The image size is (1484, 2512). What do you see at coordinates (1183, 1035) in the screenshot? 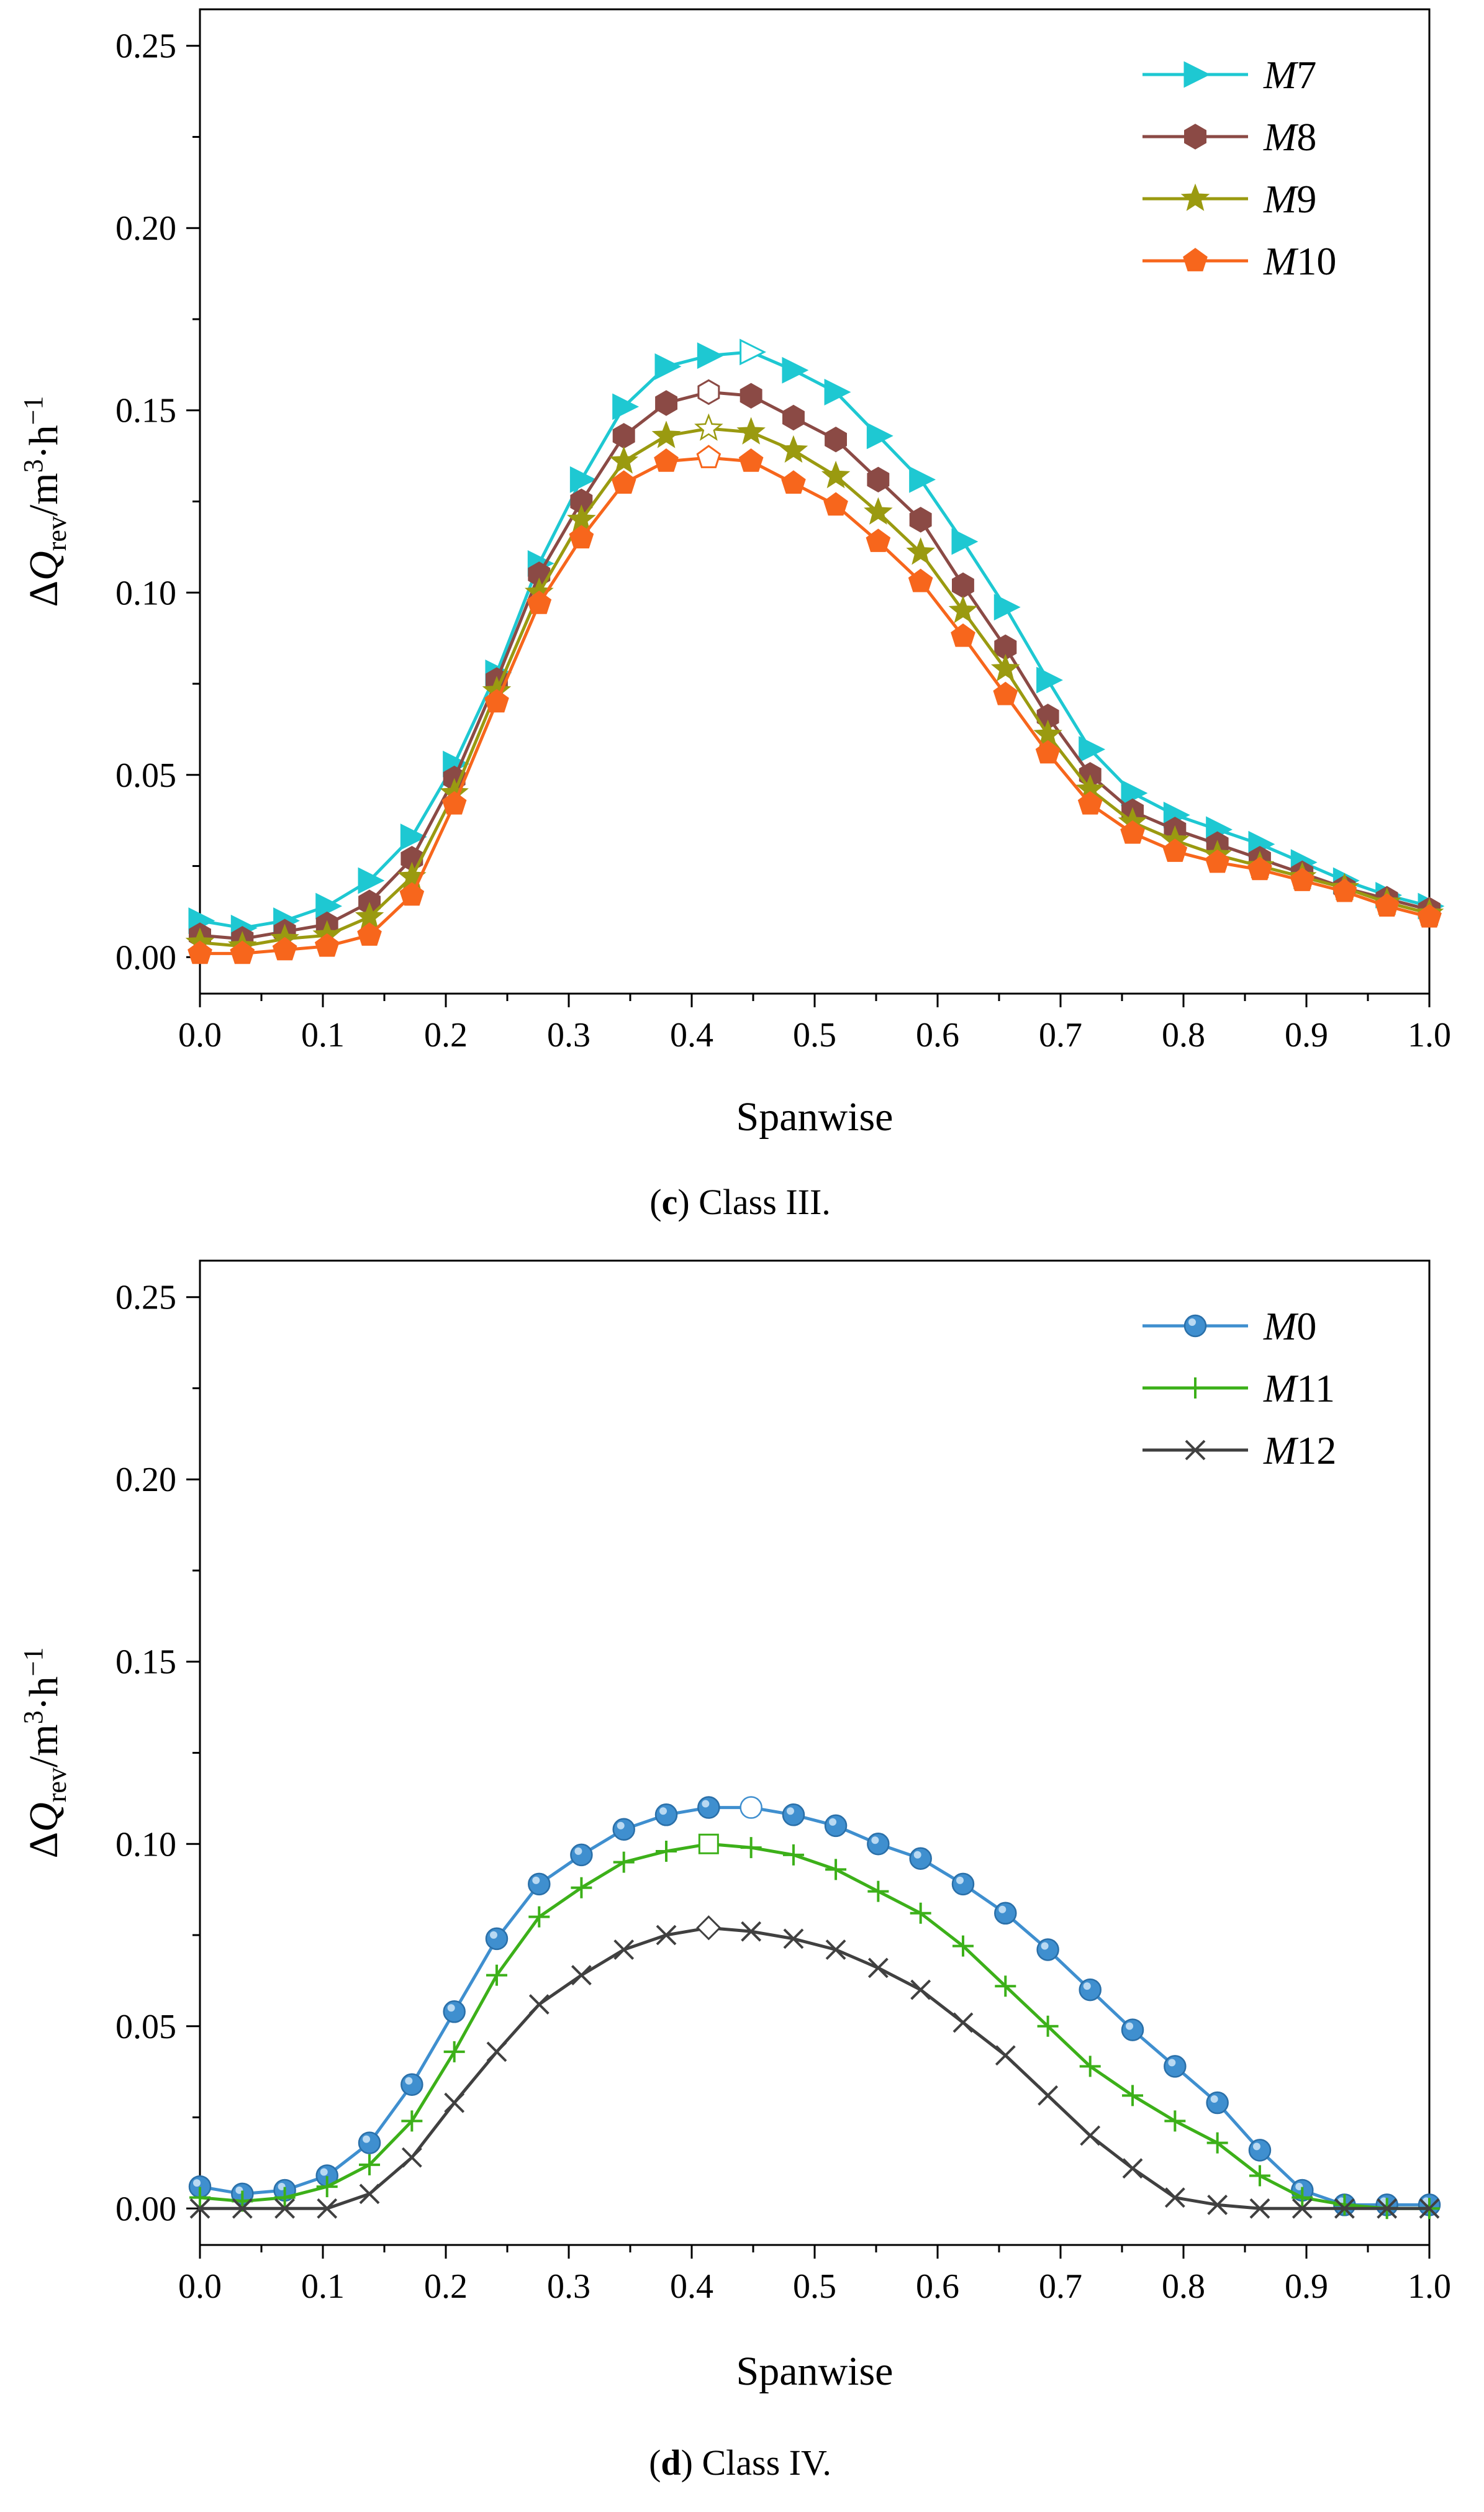
I see `x-tick-label: 0.8` at bounding box center [1183, 1035].